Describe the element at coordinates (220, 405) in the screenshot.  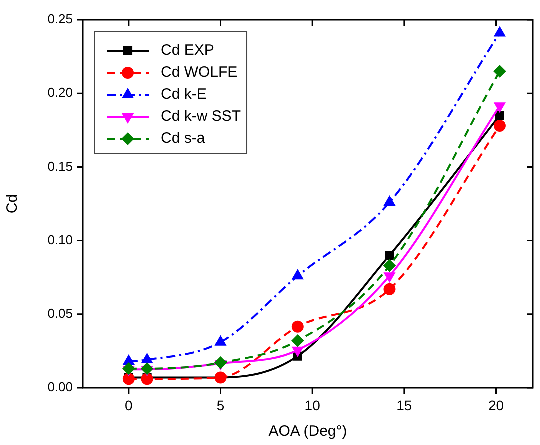
I see `x-tick-label: 5` at that location.